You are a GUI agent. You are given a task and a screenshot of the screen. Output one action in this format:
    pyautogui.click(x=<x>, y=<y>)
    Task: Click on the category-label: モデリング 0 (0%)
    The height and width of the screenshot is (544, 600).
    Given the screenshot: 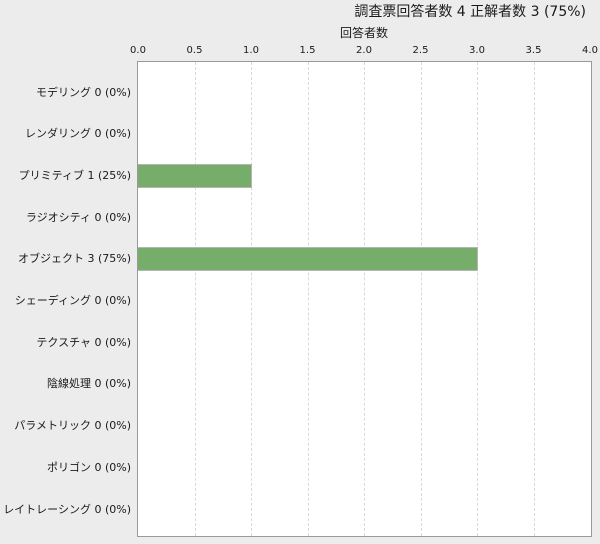 What is the action you would take?
    pyautogui.click(x=83, y=92)
    